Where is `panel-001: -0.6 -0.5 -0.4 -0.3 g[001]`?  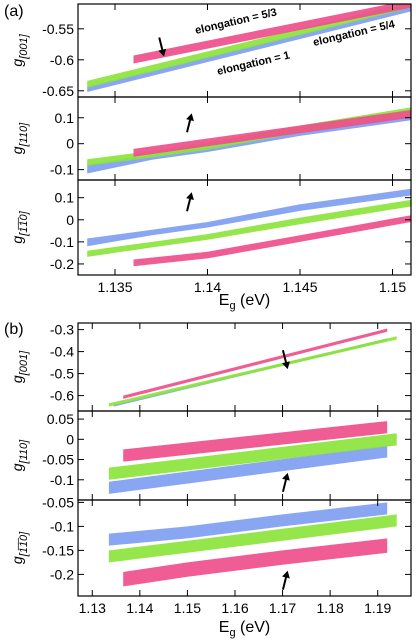
panel-001: -0.6 -0.5 -0.4 -0.3 g[001] is located at coordinates (210, 367).